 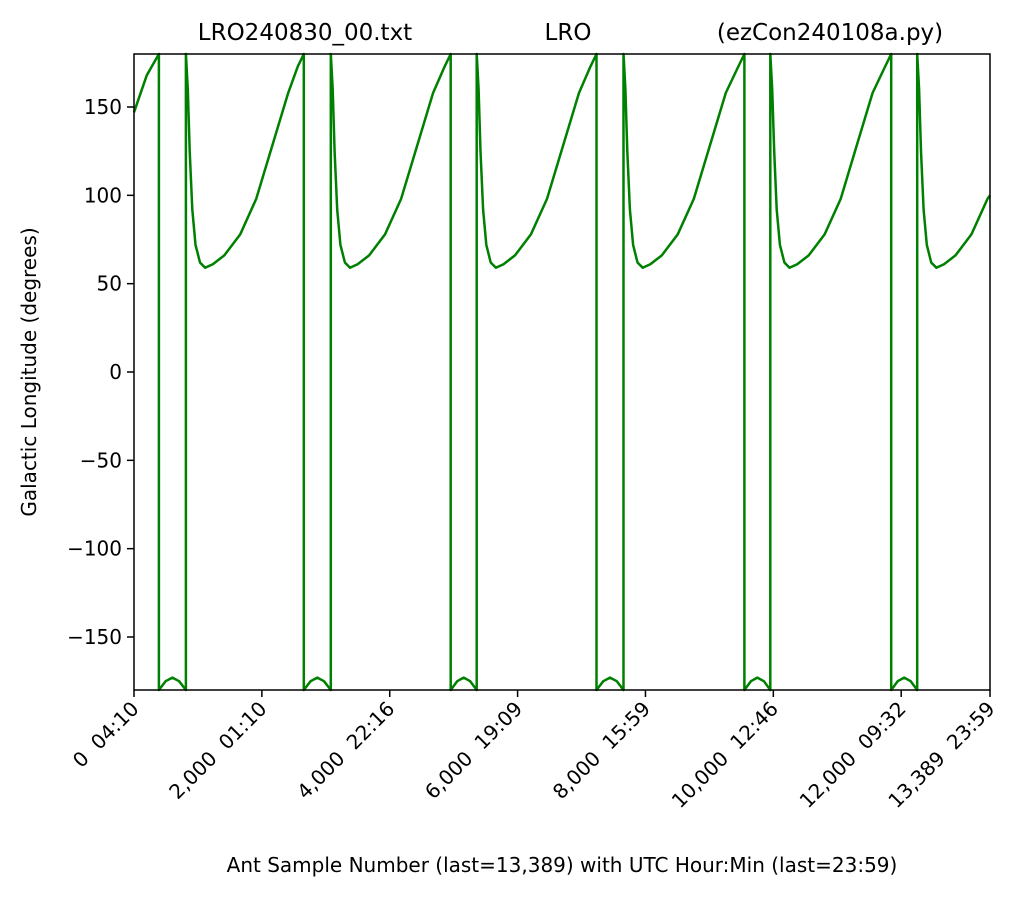 I want to click on y-tick-label: 50, so click(x=109, y=284).